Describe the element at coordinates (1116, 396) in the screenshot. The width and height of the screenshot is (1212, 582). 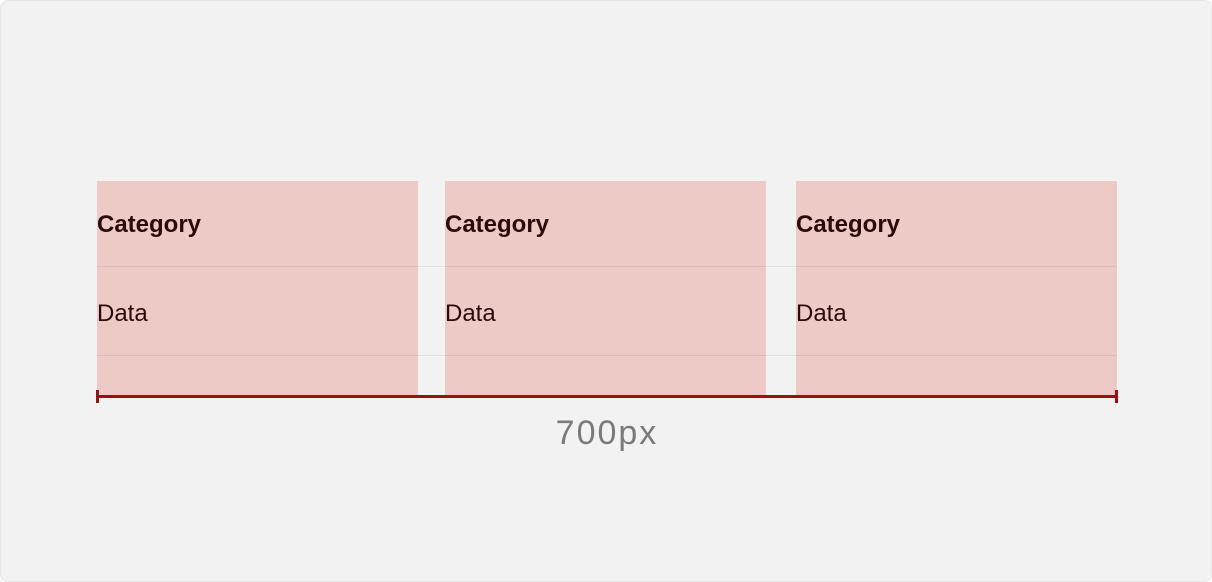
I see `measure-right-cap` at that location.